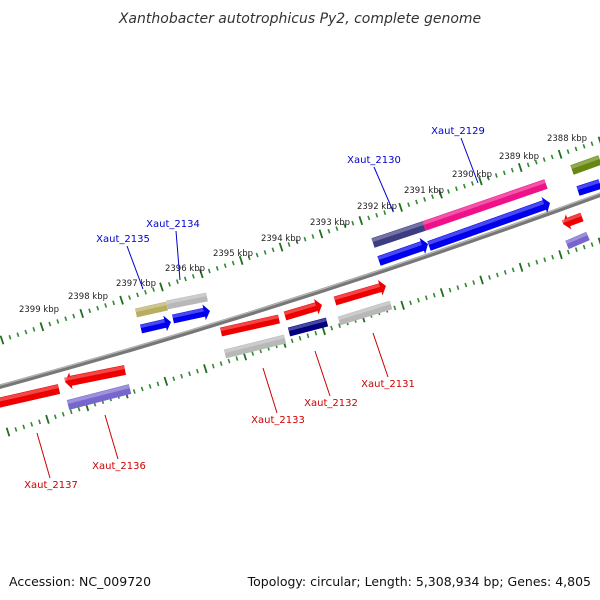  I want to click on gene-label: Xaut_2134, so click(173, 224).